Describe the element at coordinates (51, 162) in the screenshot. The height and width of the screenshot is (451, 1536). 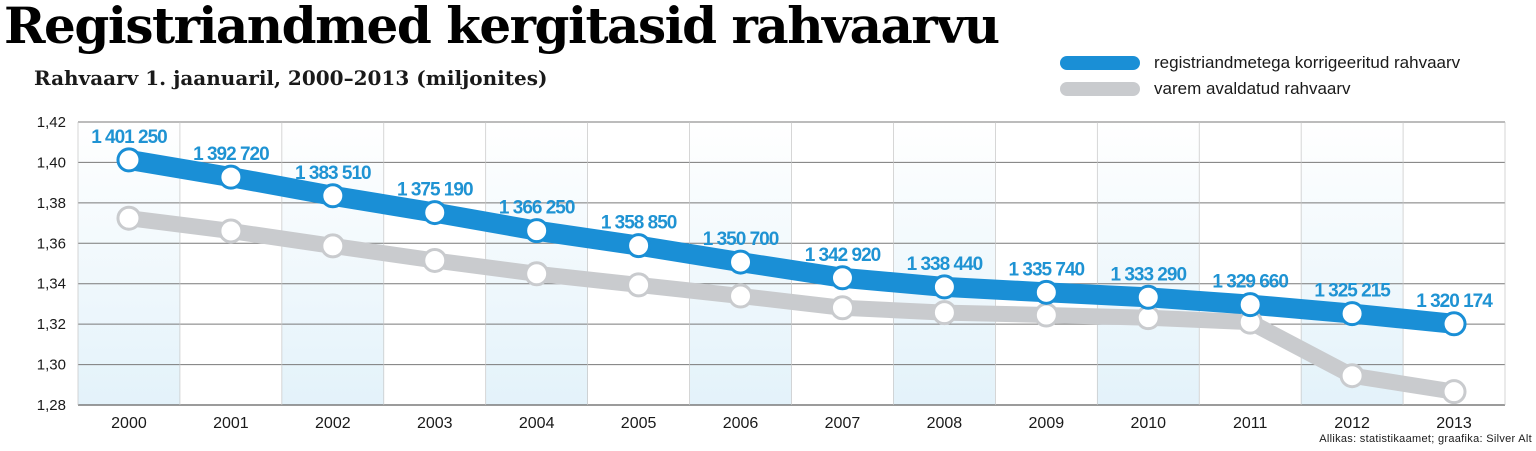
I see `y-tick-label: 1,40` at that location.